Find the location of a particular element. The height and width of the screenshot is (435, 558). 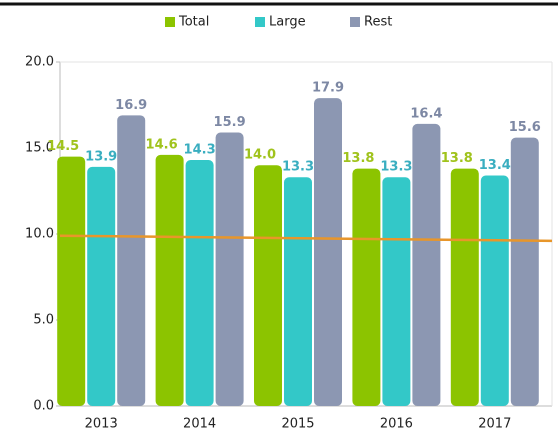

y-tick-label: 10.0 is located at coordinates (39, 234).